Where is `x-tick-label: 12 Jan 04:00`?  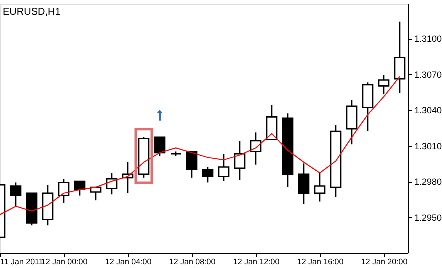 x-tick-label: 12 Jan 04:00 is located at coordinates (128, 262).